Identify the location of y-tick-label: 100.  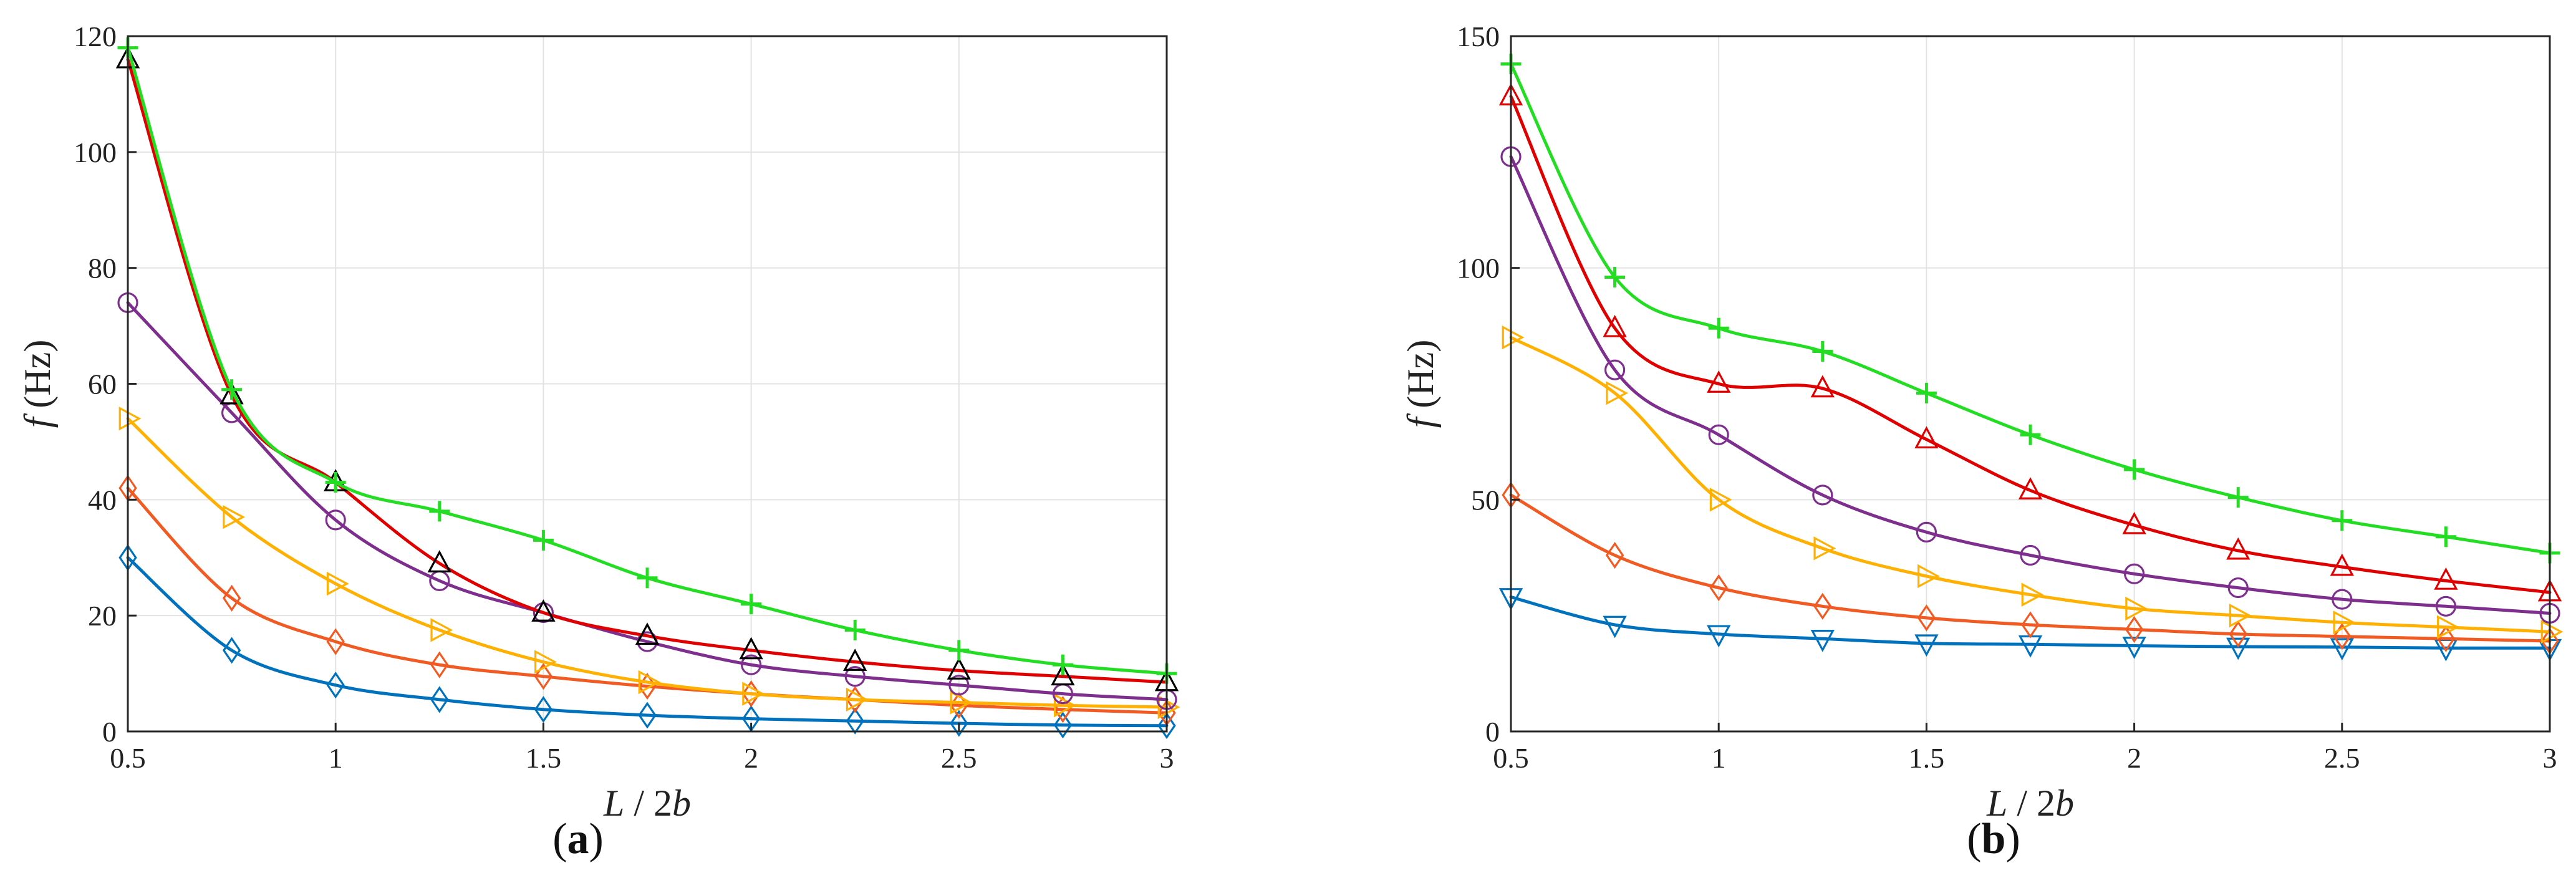
(95, 152).